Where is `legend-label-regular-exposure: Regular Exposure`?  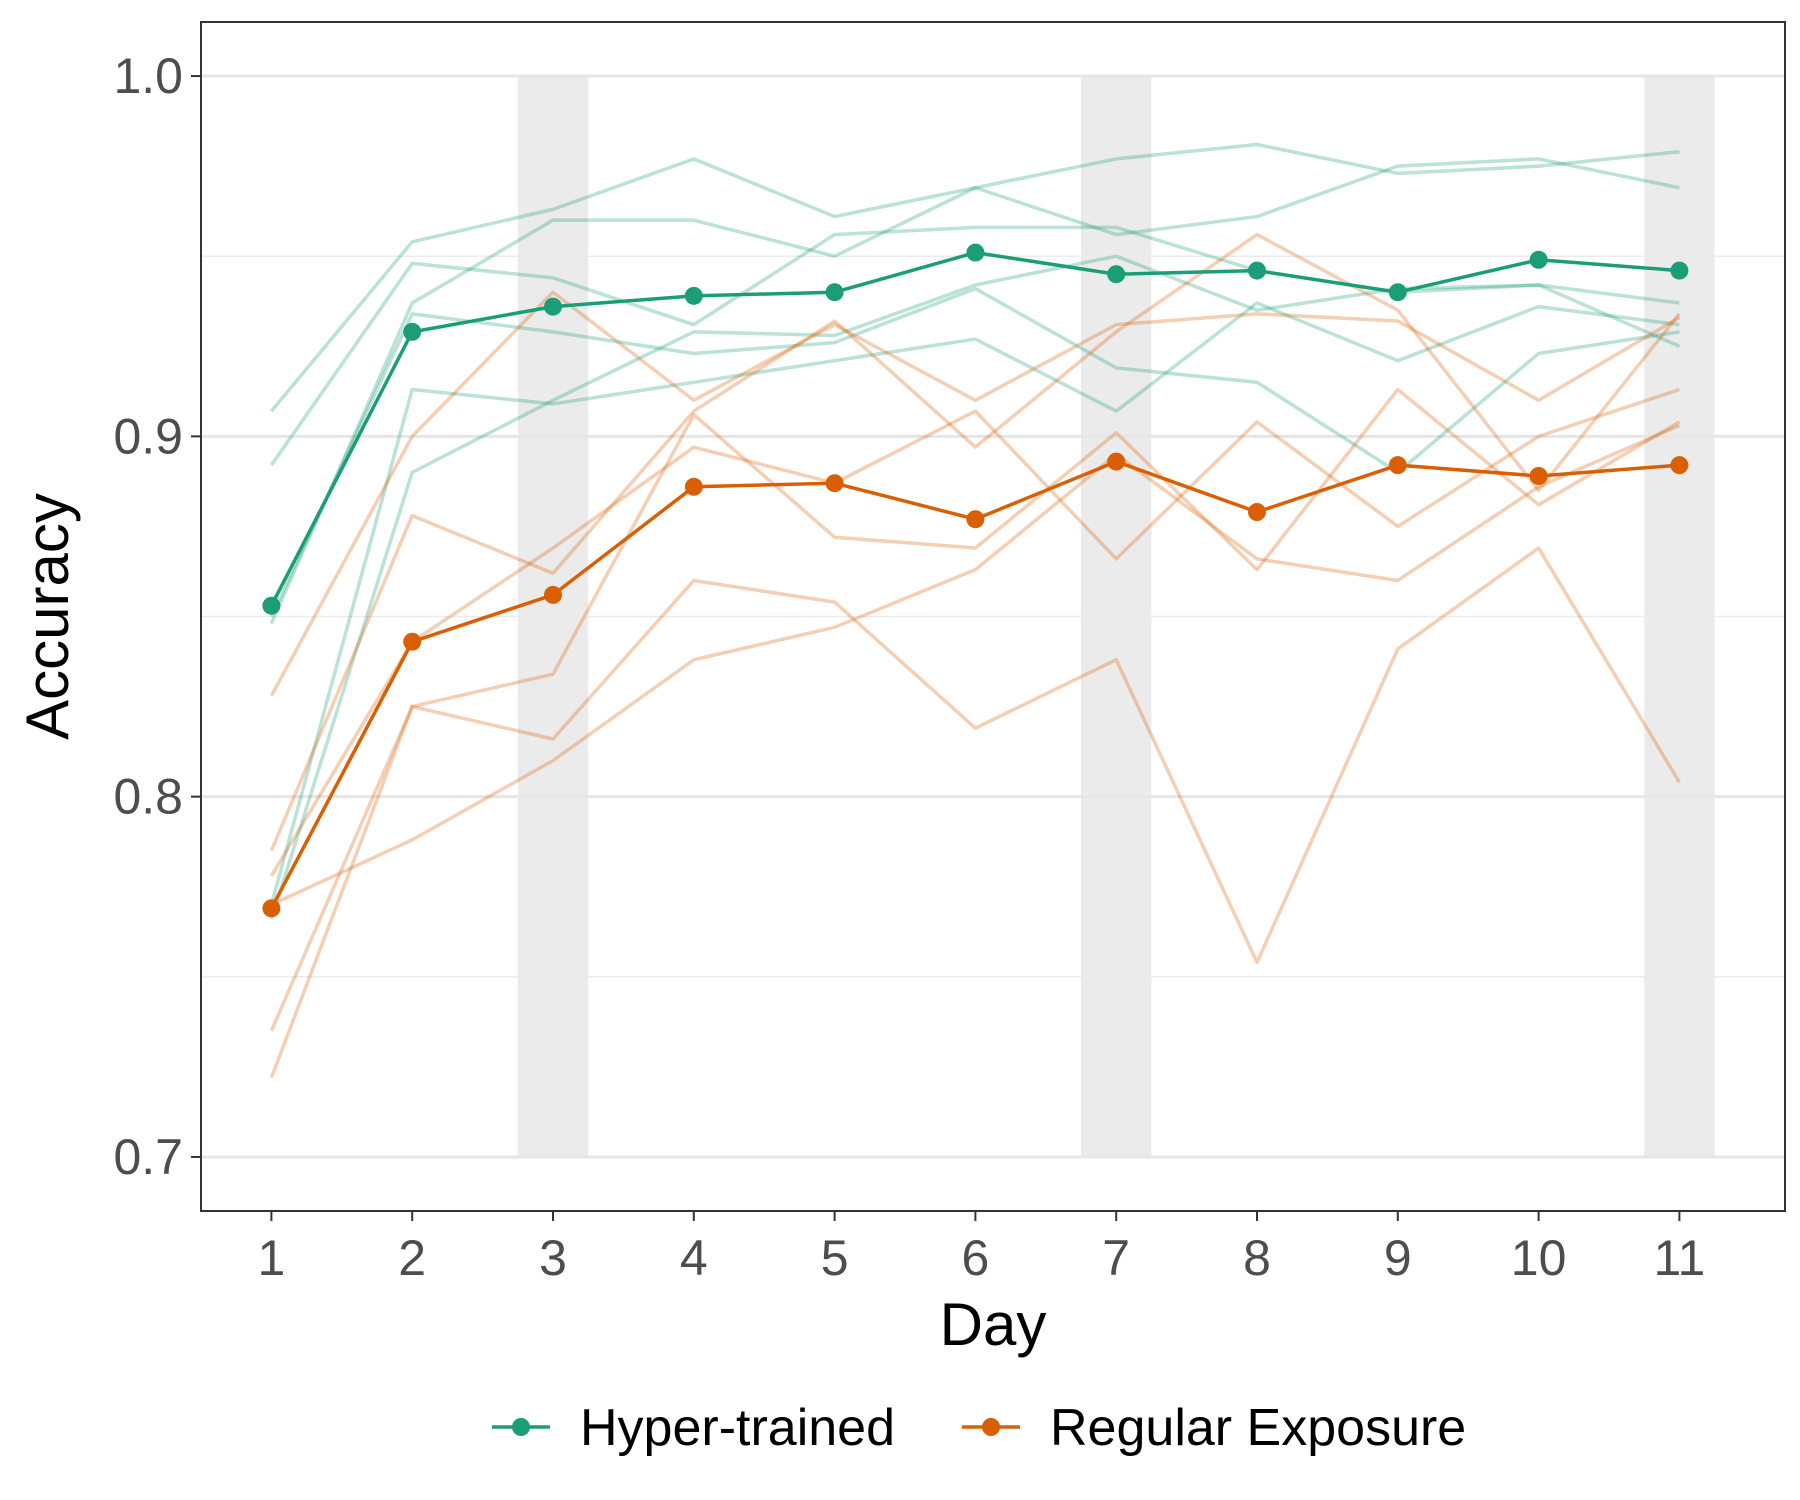
legend-label-regular-exposure: Regular Exposure is located at coordinates (1258, 1428).